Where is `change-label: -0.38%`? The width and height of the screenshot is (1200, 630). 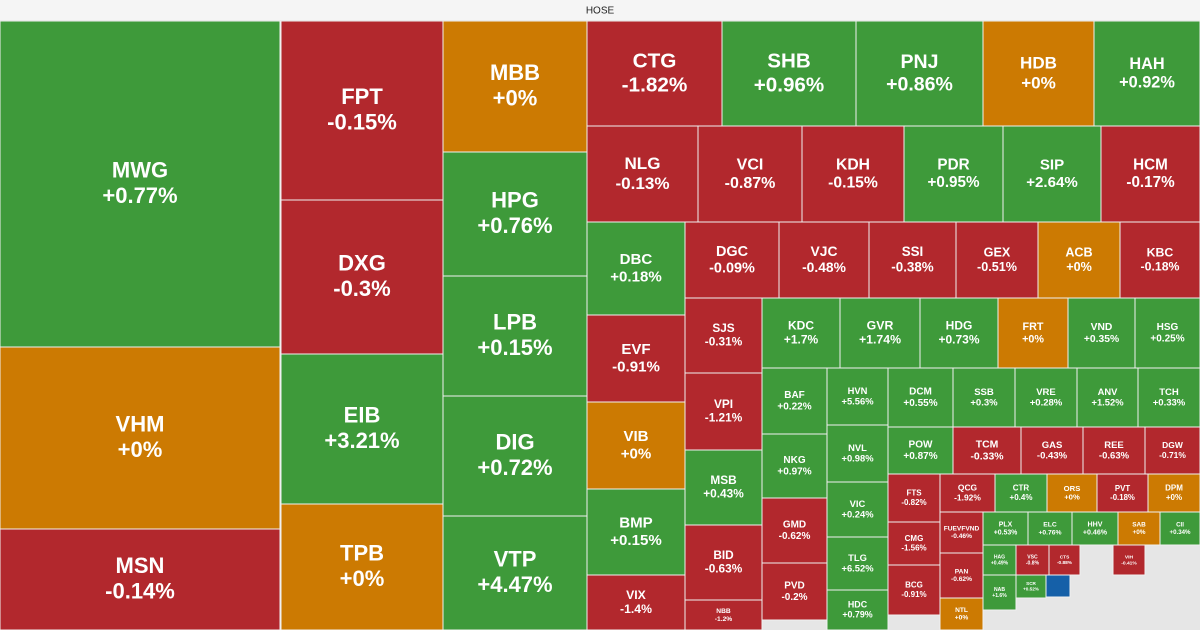 change-label: -0.38% is located at coordinates (912, 267).